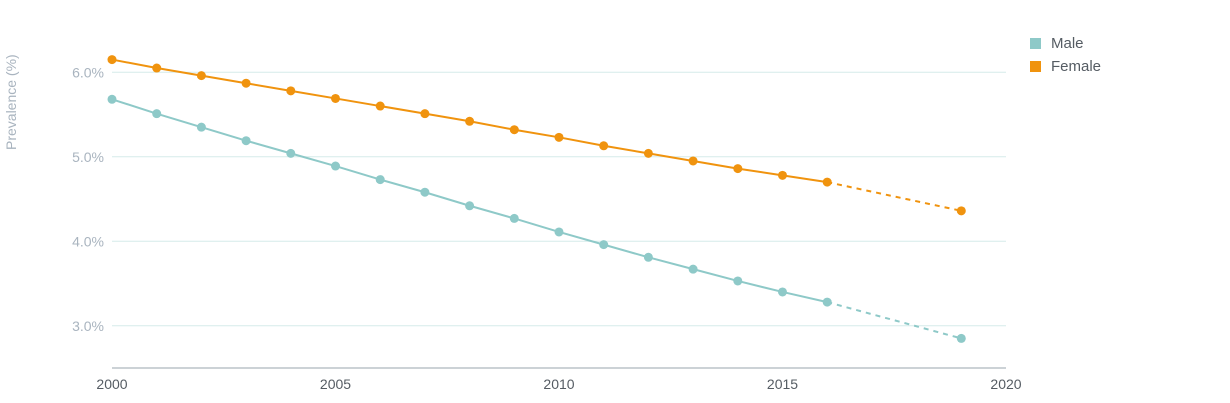 The image size is (1230, 403). What do you see at coordinates (1005, 384) in the screenshot?
I see `x-tick-label: 2020` at bounding box center [1005, 384].